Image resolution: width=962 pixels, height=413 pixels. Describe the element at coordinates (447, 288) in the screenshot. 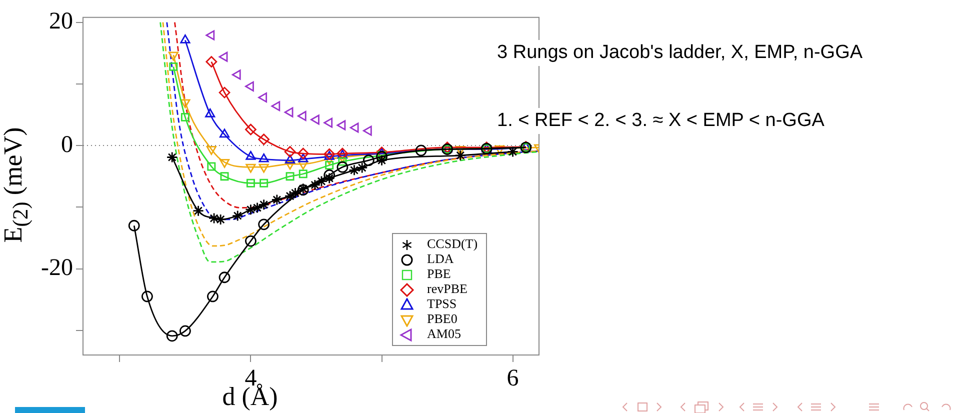

I see `legend-label: revPBE` at that location.